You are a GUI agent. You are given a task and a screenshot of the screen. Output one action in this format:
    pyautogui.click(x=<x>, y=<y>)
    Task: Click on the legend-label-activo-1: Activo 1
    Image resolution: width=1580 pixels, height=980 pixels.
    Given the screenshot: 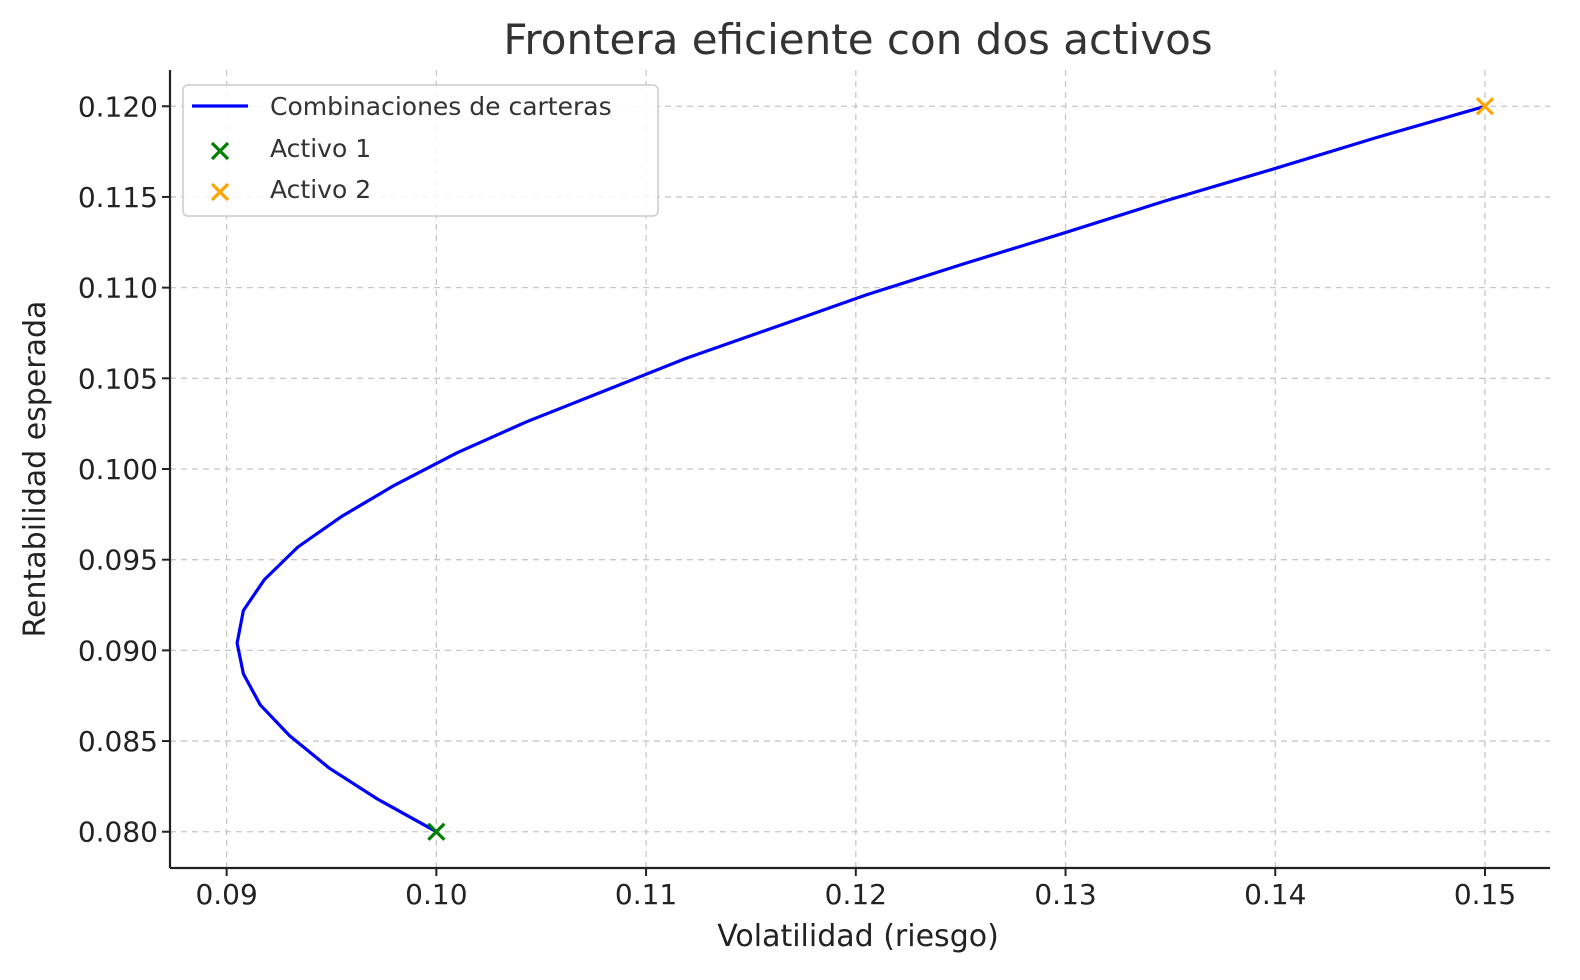 What is the action you would take?
    pyautogui.click(x=320, y=148)
    